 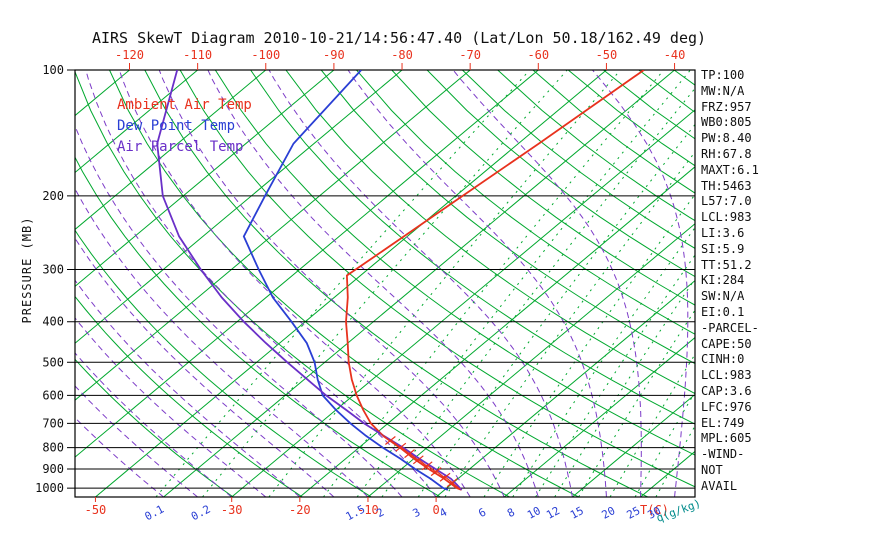 What do you see at coordinates (723, 311) in the screenshot?
I see `stats-line: EI:0.1` at bounding box center [723, 311].